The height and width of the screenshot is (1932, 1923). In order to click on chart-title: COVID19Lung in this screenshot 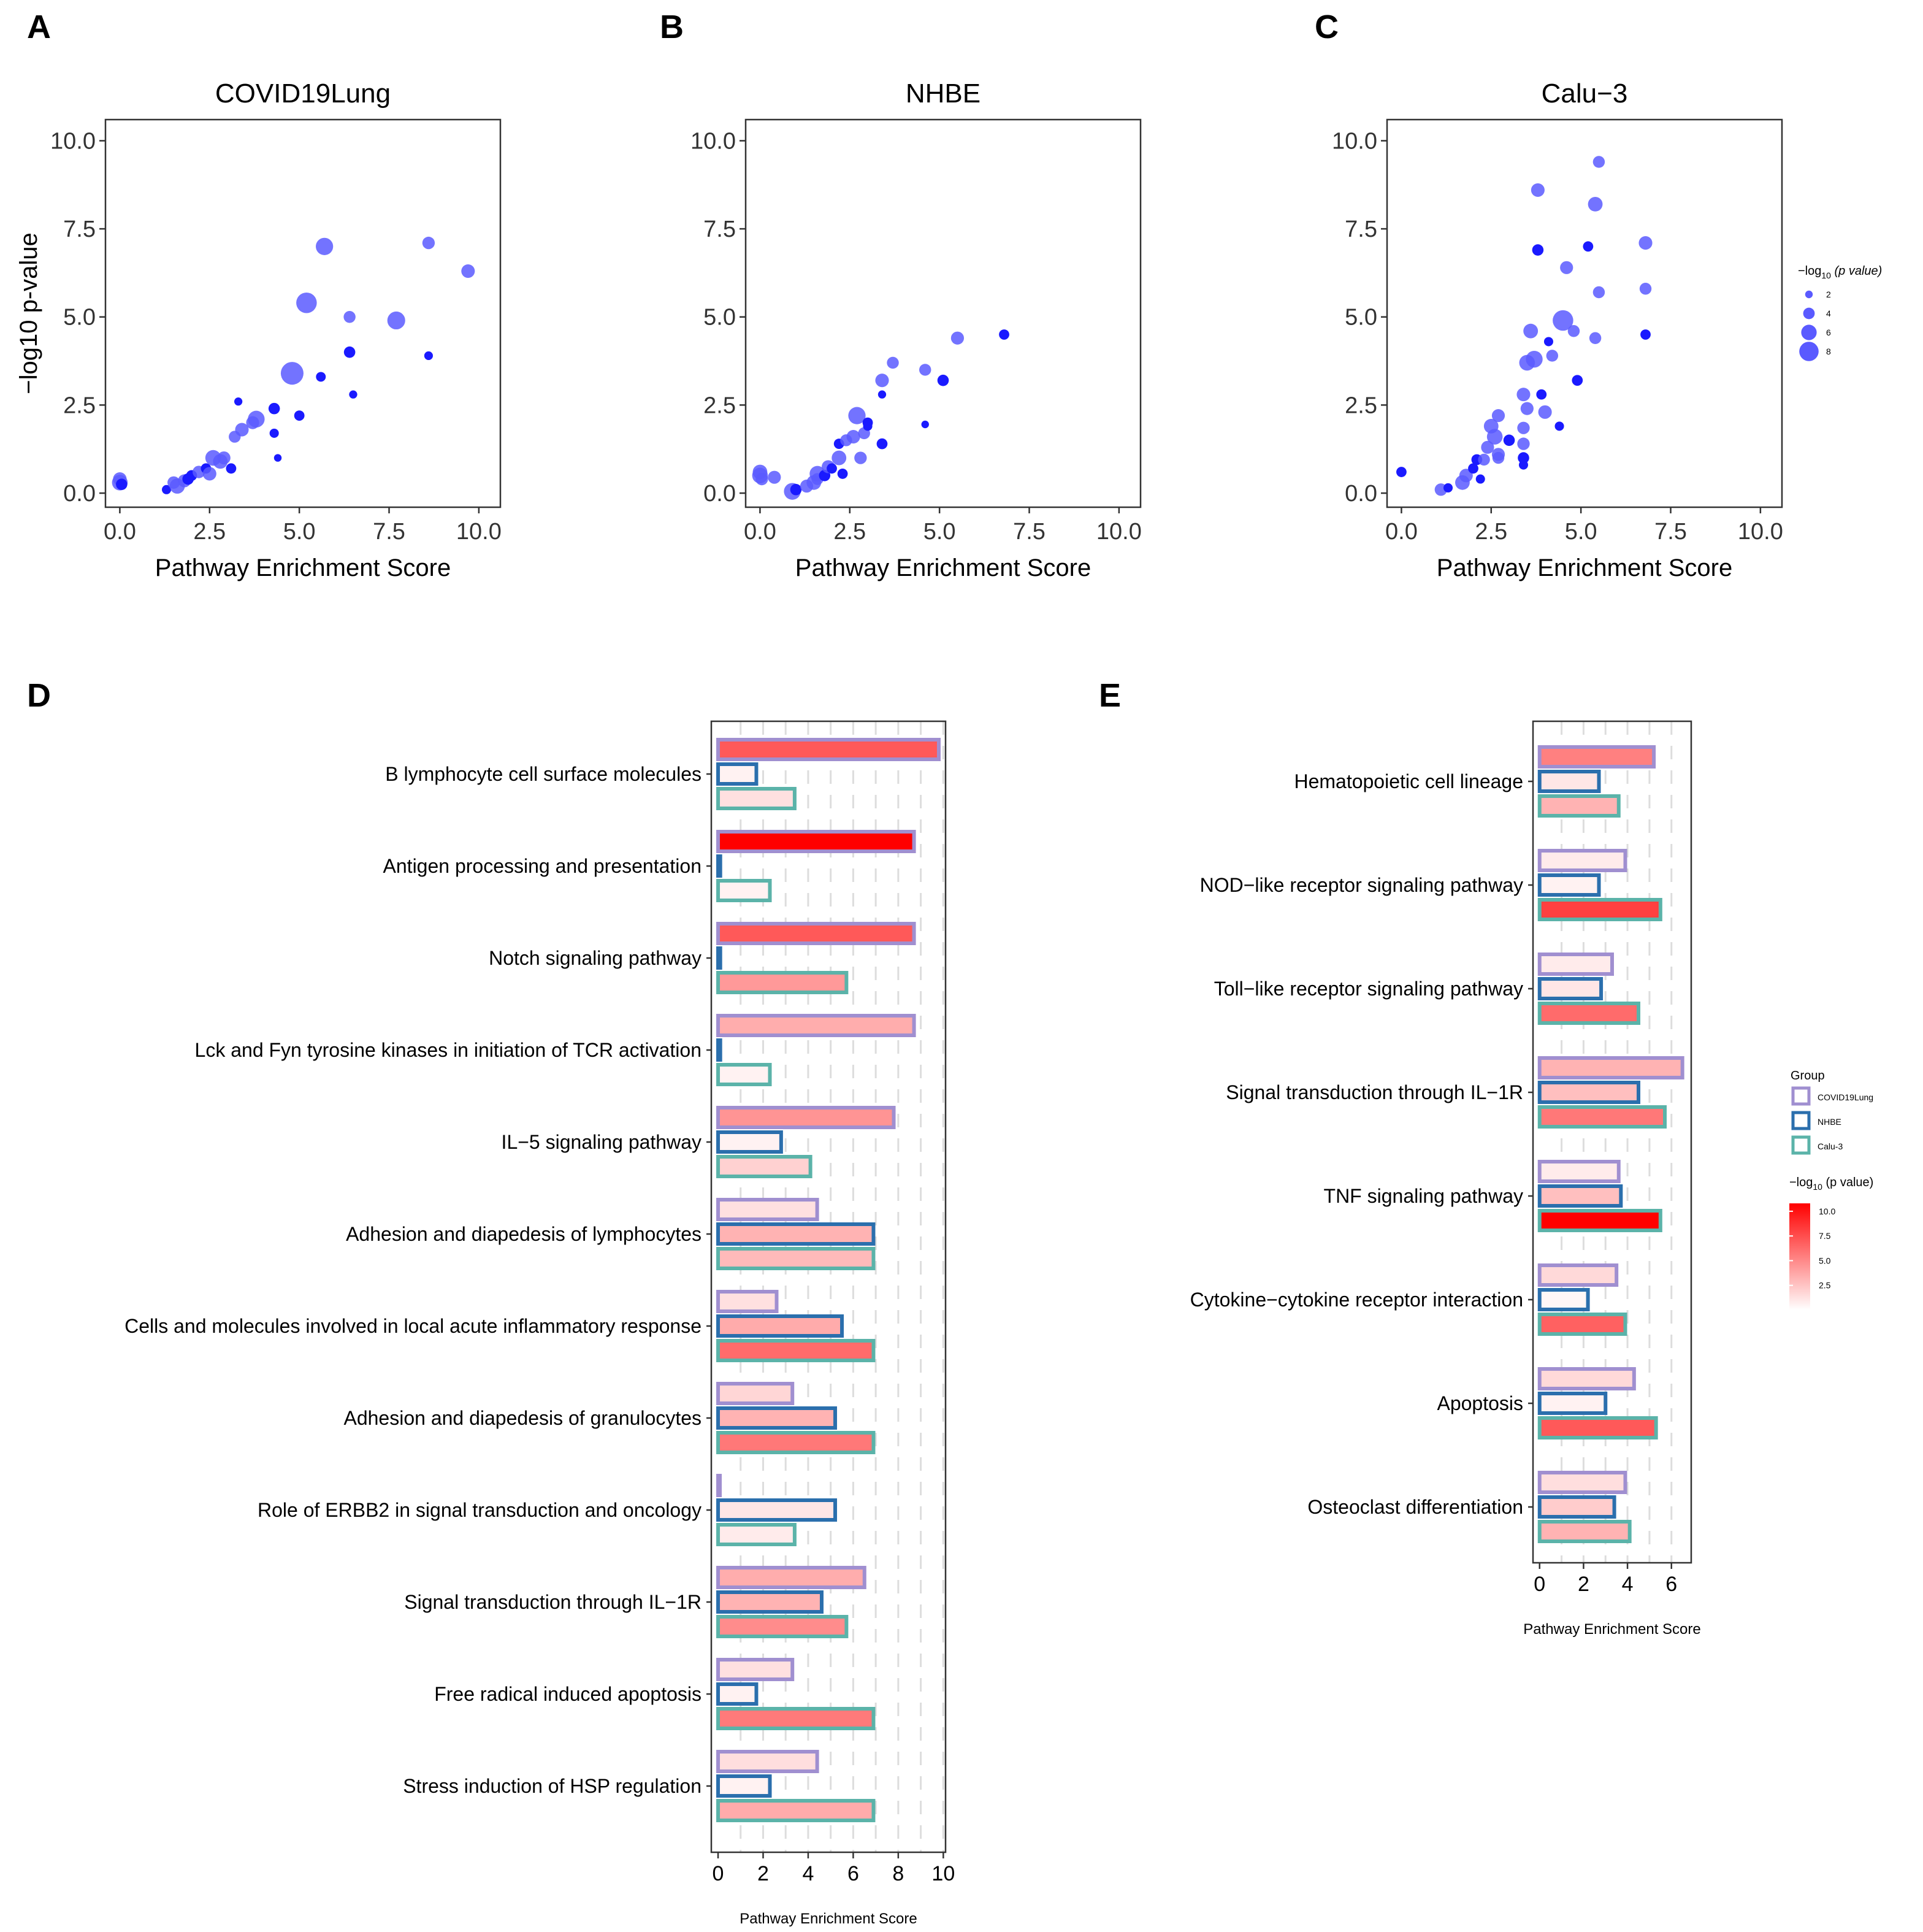, I will do `click(303, 94)`.